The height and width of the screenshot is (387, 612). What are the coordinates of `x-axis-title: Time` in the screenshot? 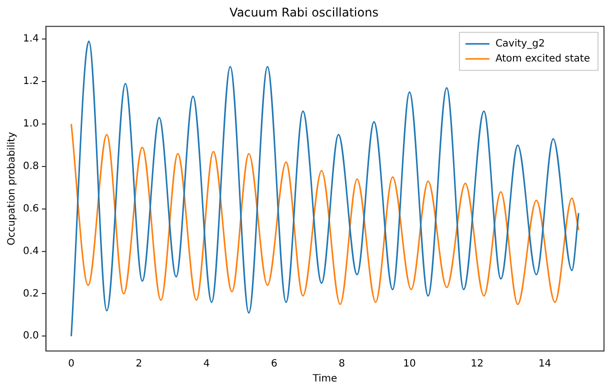 It's located at (325, 379).